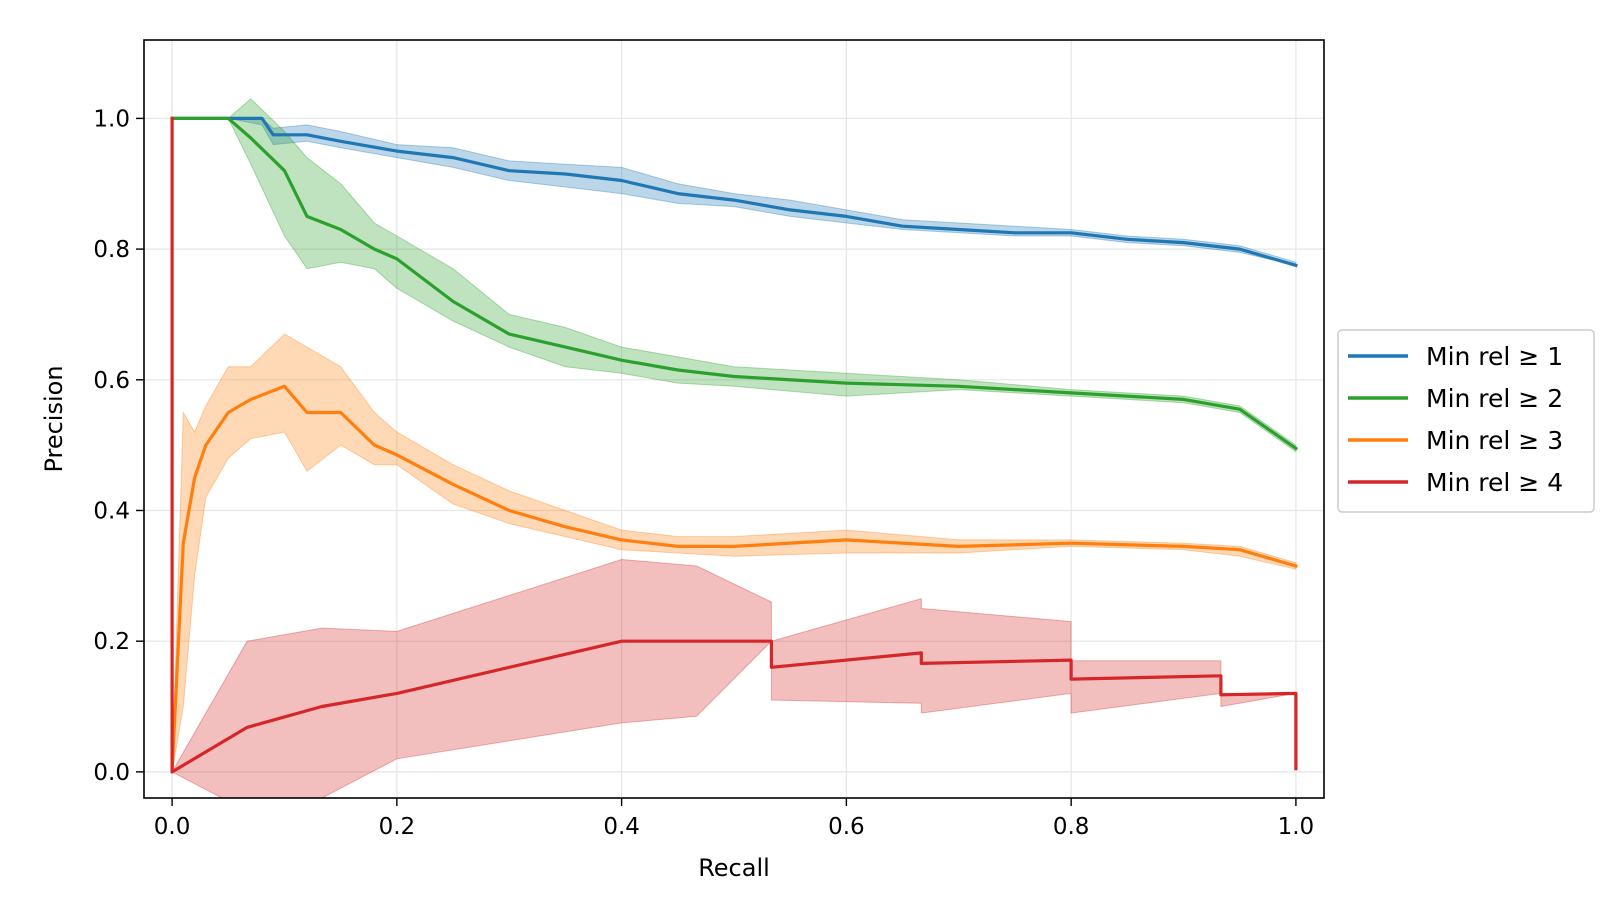 The height and width of the screenshot is (920, 1620). I want to click on x-tick-label: 1.0, so click(1296, 827).